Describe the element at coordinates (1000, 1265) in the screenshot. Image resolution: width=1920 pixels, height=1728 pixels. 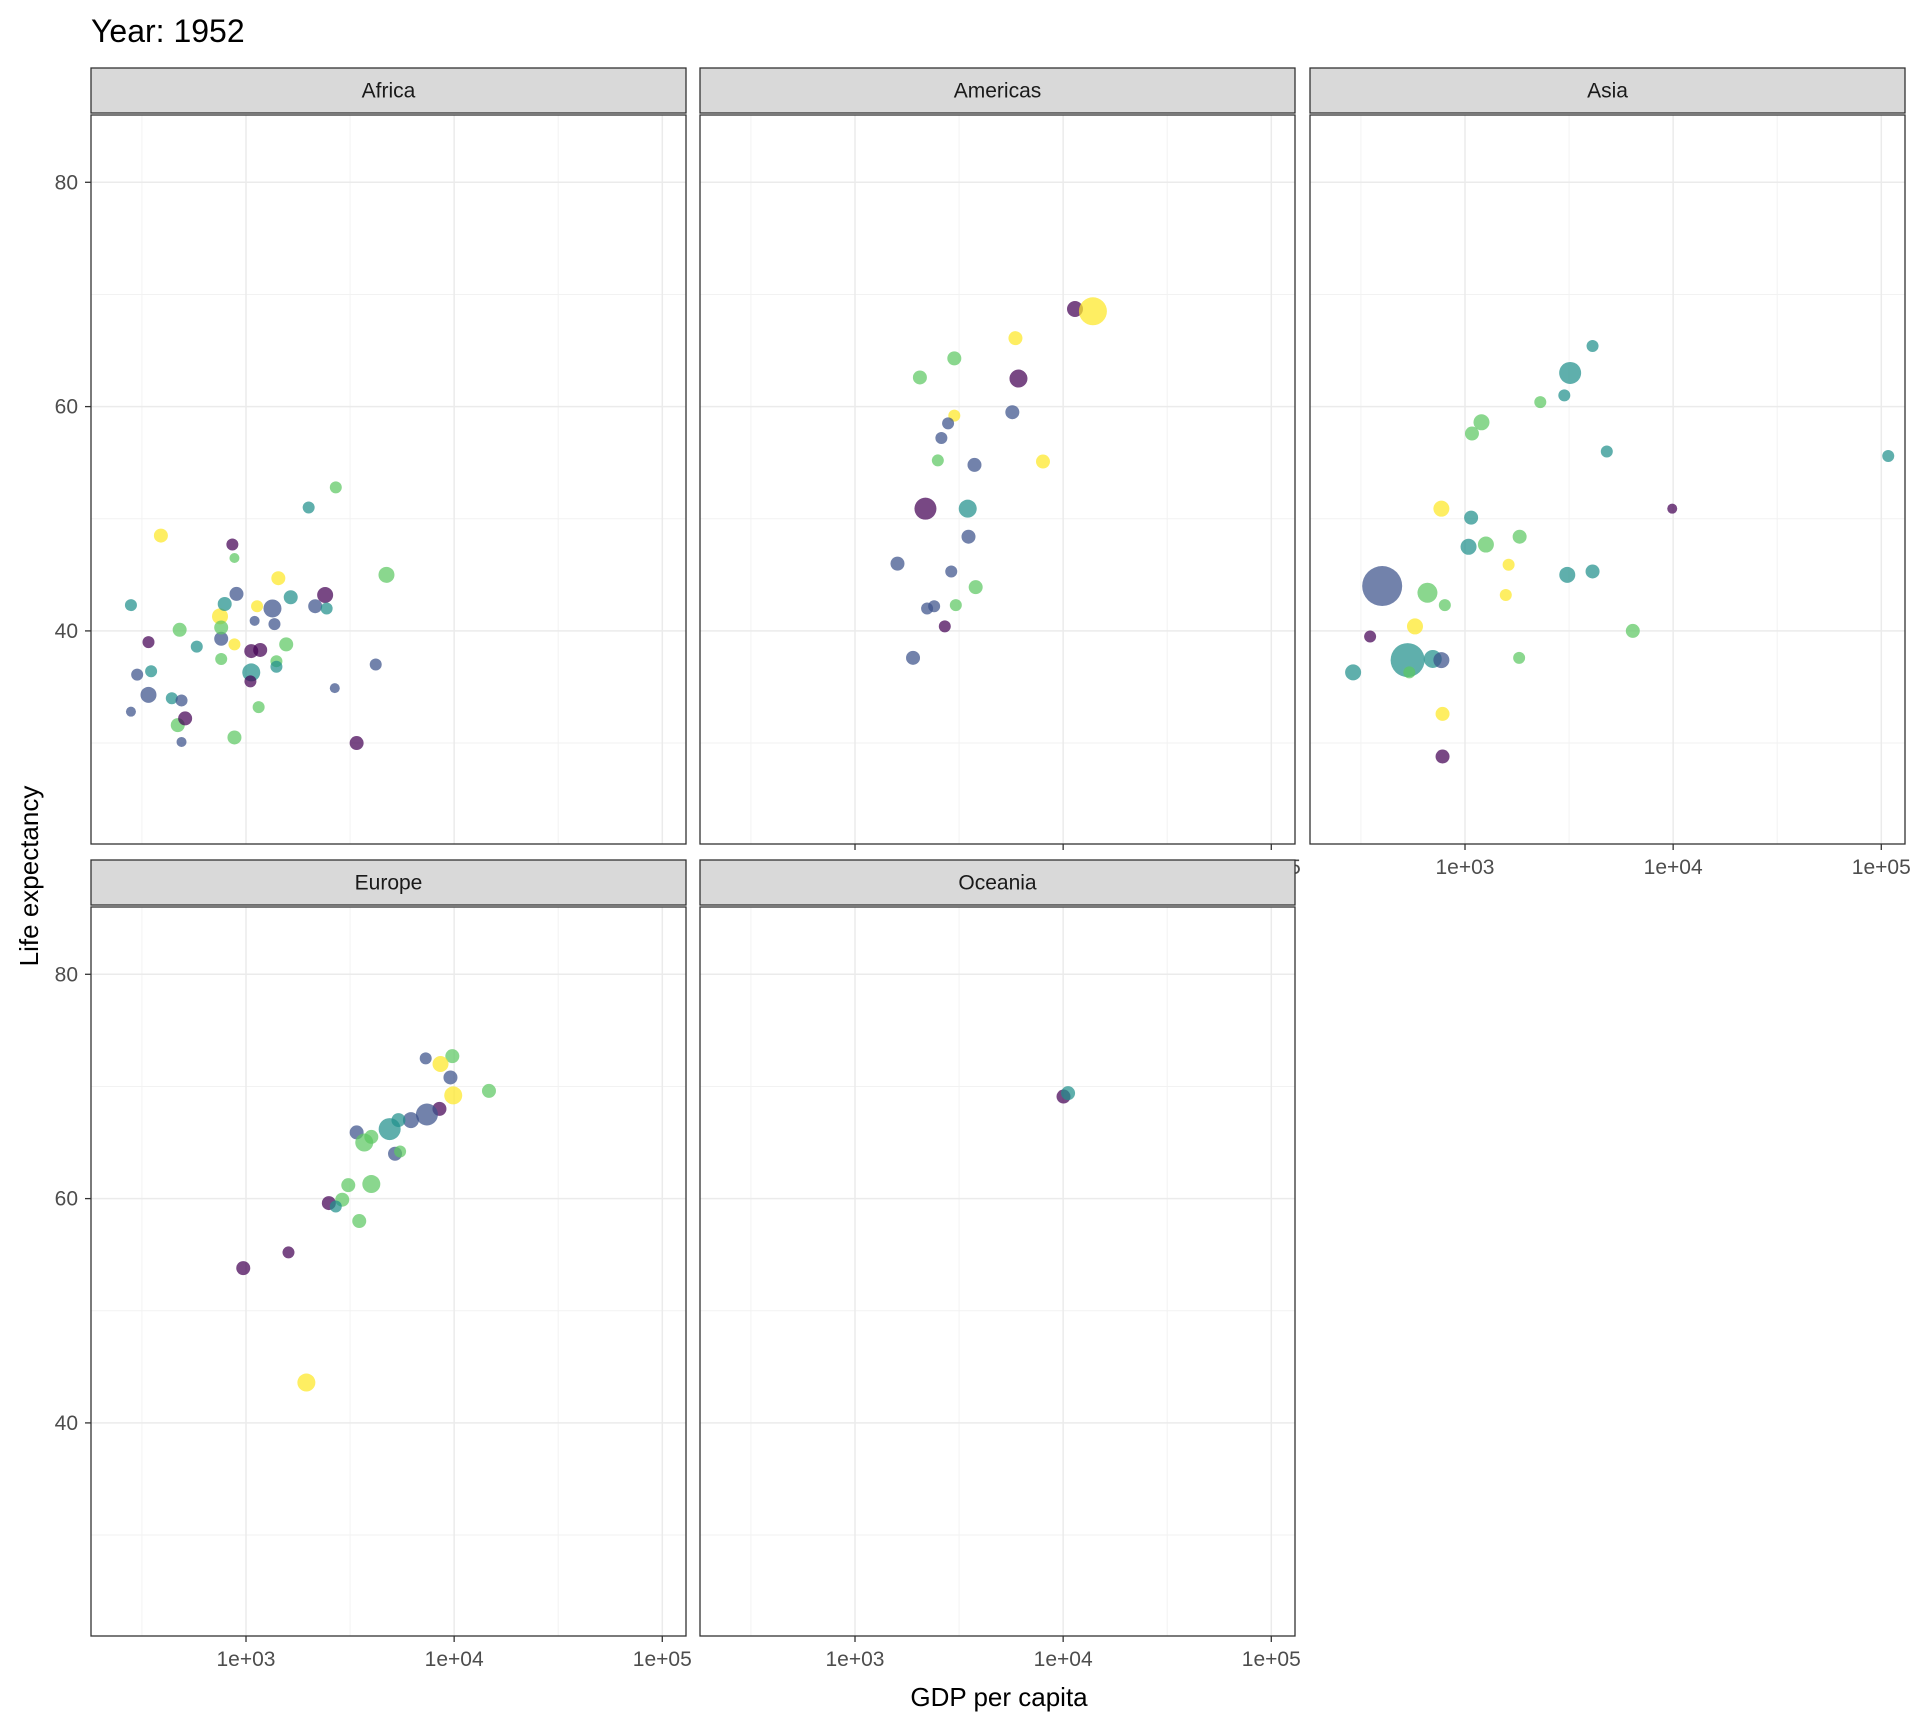
I see `facet-oceania: Oceania 1e+03 1e+04 1e+05` at that location.